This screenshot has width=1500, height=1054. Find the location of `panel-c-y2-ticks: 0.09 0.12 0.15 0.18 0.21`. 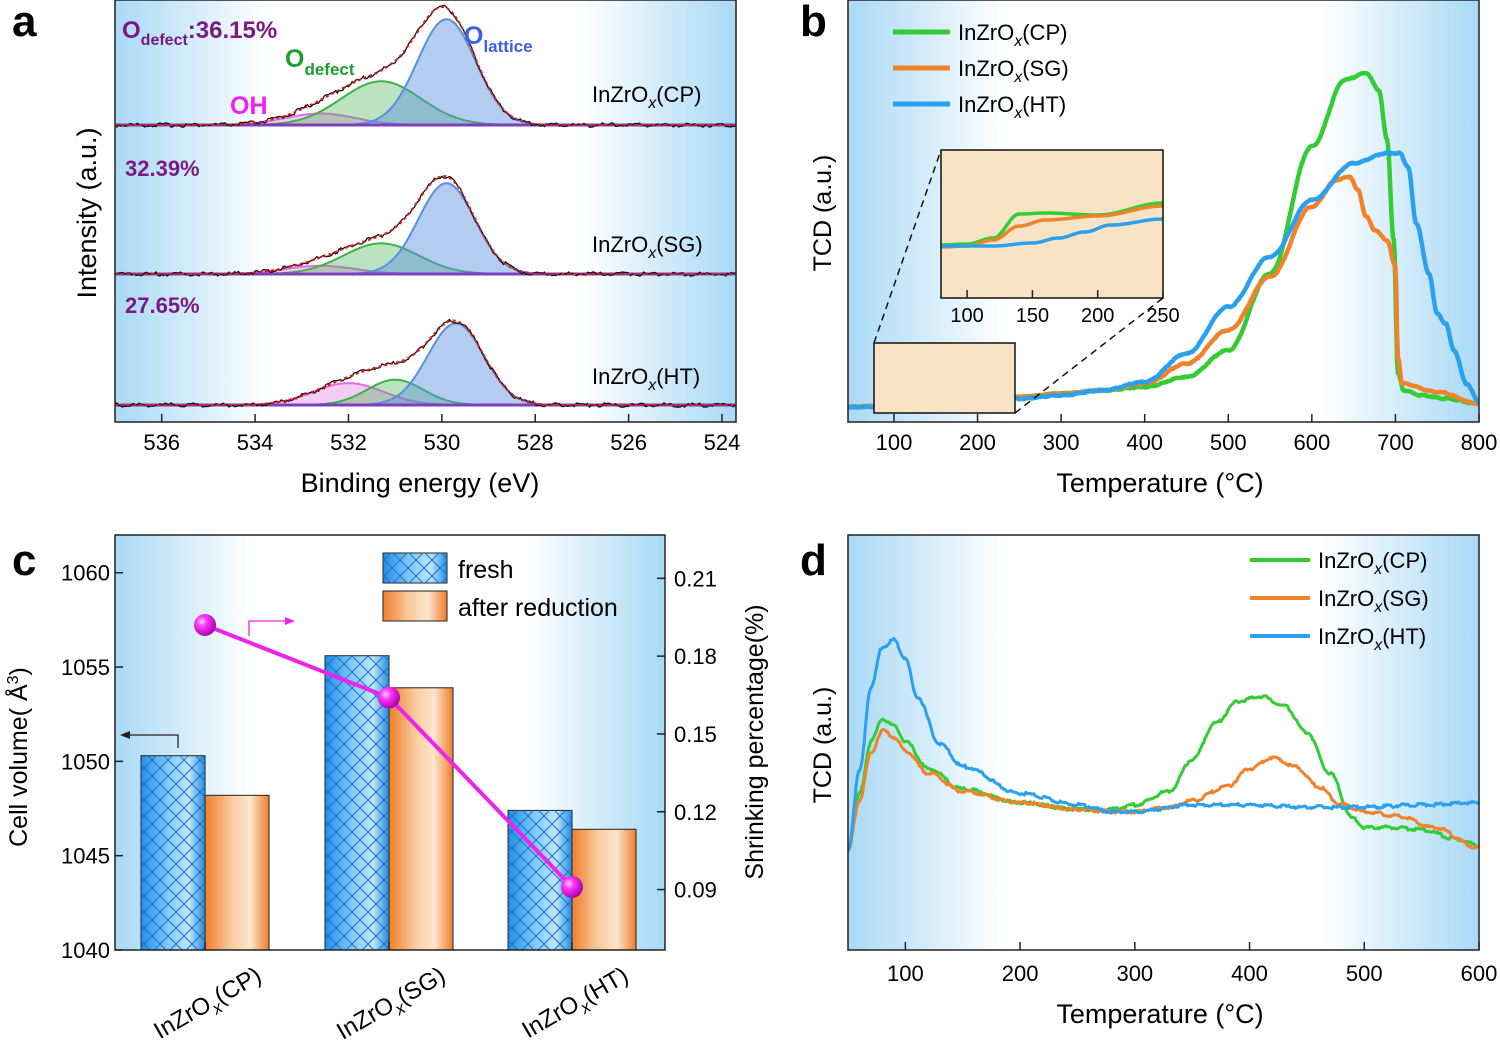

panel-c-y2-ticks: 0.09 0.12 0.15 0.18 0.21 is located at coordinates (687, 734).